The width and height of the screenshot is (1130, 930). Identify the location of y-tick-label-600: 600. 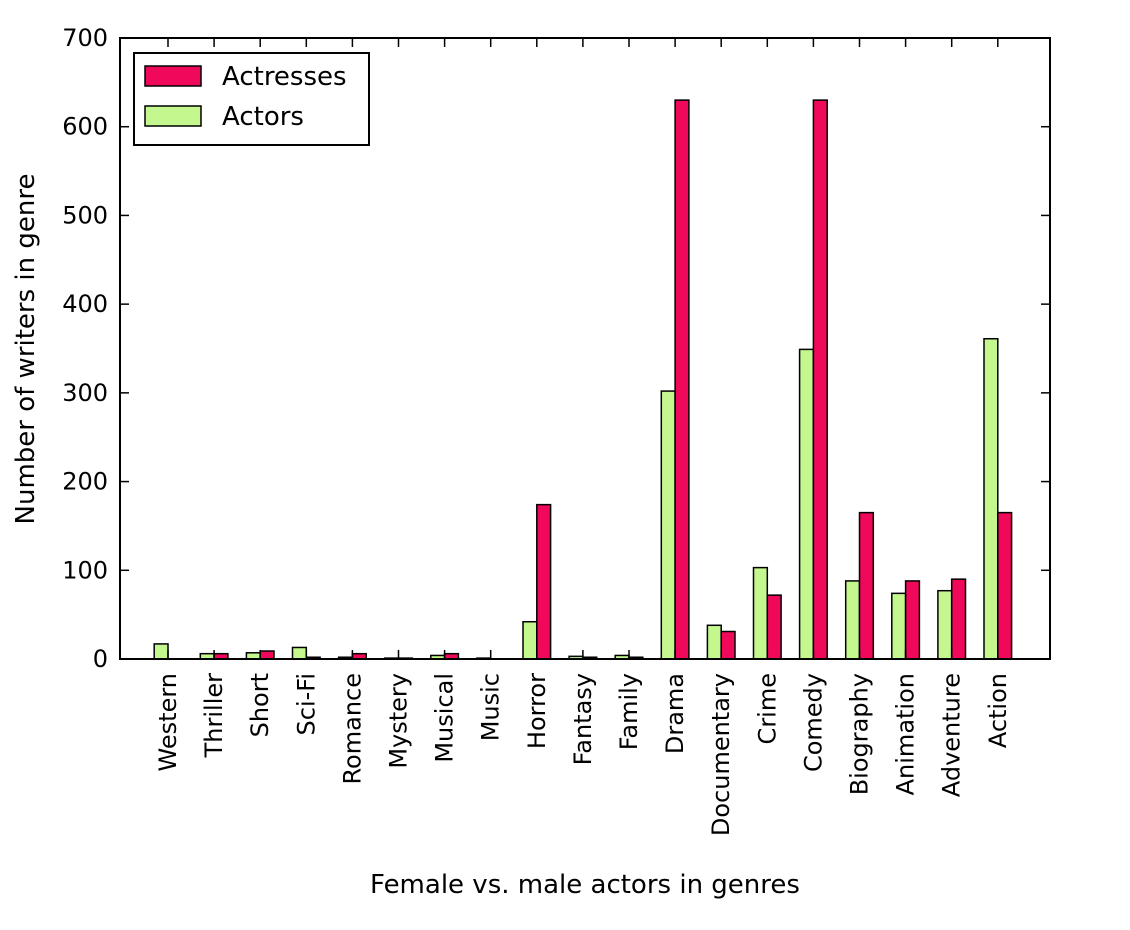
(85, 127).